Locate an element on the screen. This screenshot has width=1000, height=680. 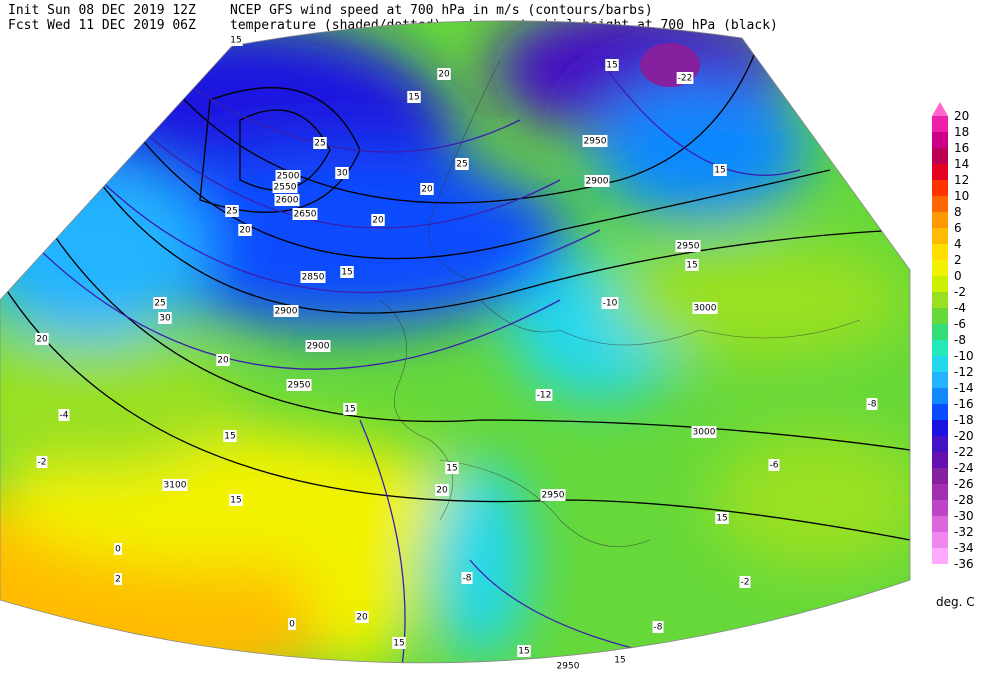
colorbar-label: -8 is located at coordinates (960, 340).